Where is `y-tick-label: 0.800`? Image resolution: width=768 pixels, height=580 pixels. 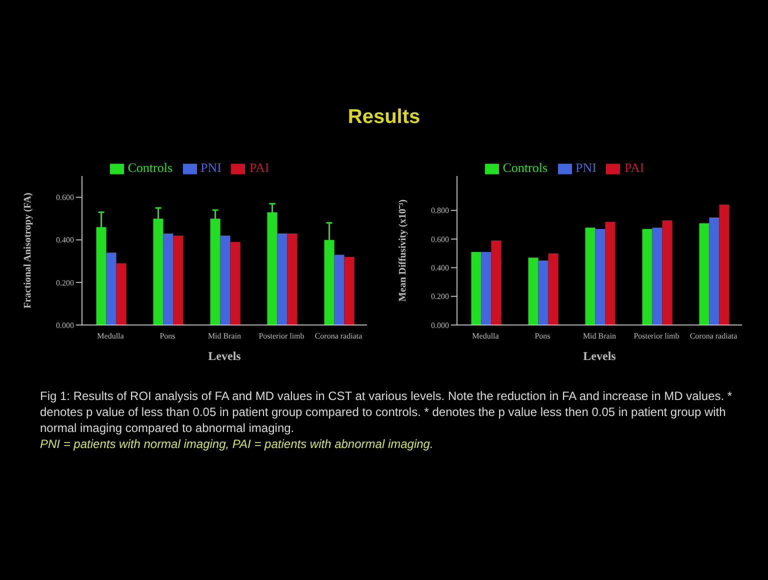 y-tick-label: 0.800 is located at coordinates (440, 211).